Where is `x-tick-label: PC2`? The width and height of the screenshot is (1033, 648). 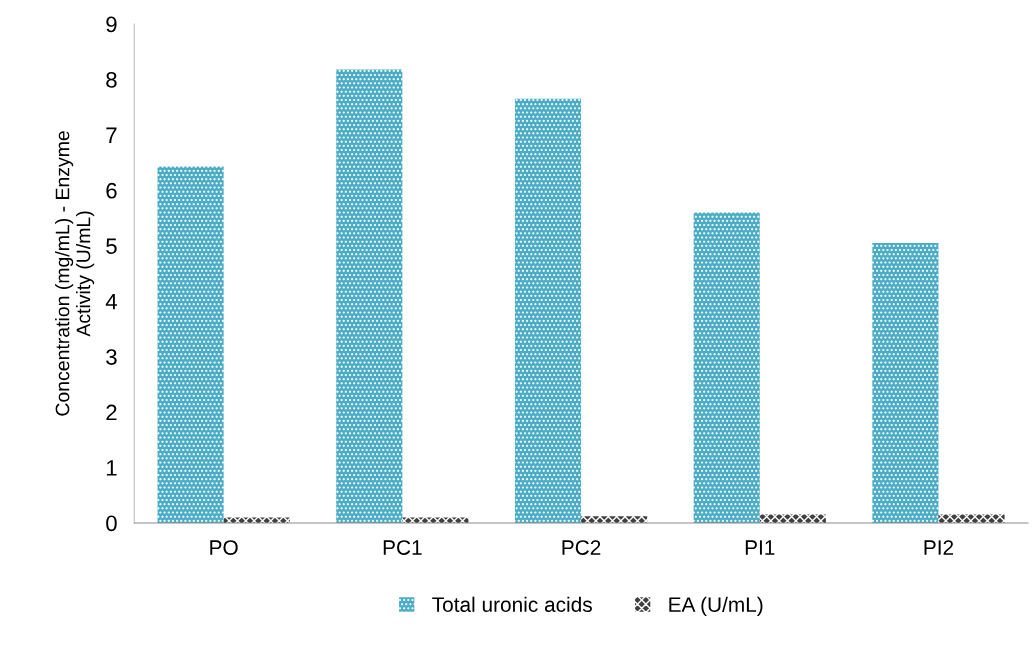 x-tick-label: PC2 is located at coordinates (581, 547).